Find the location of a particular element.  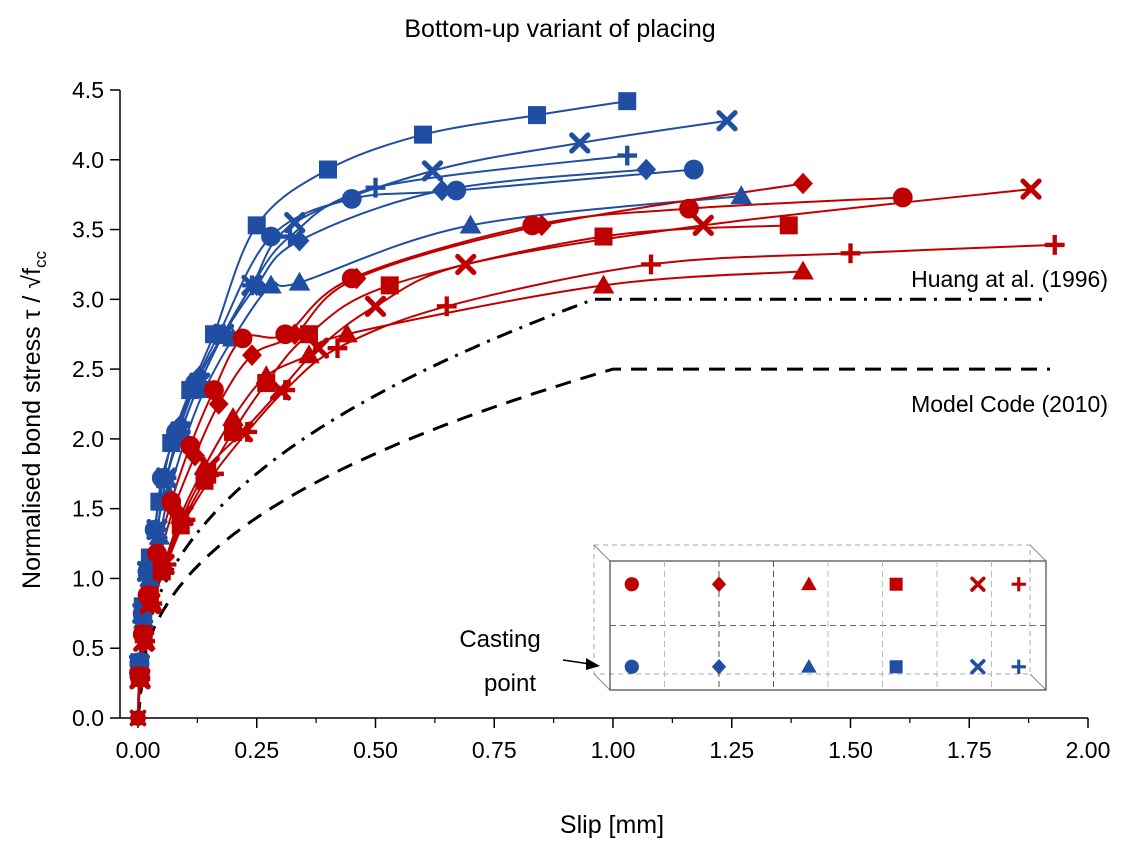

y-tick-label: 4.0 is located at coordinates (88, 160).